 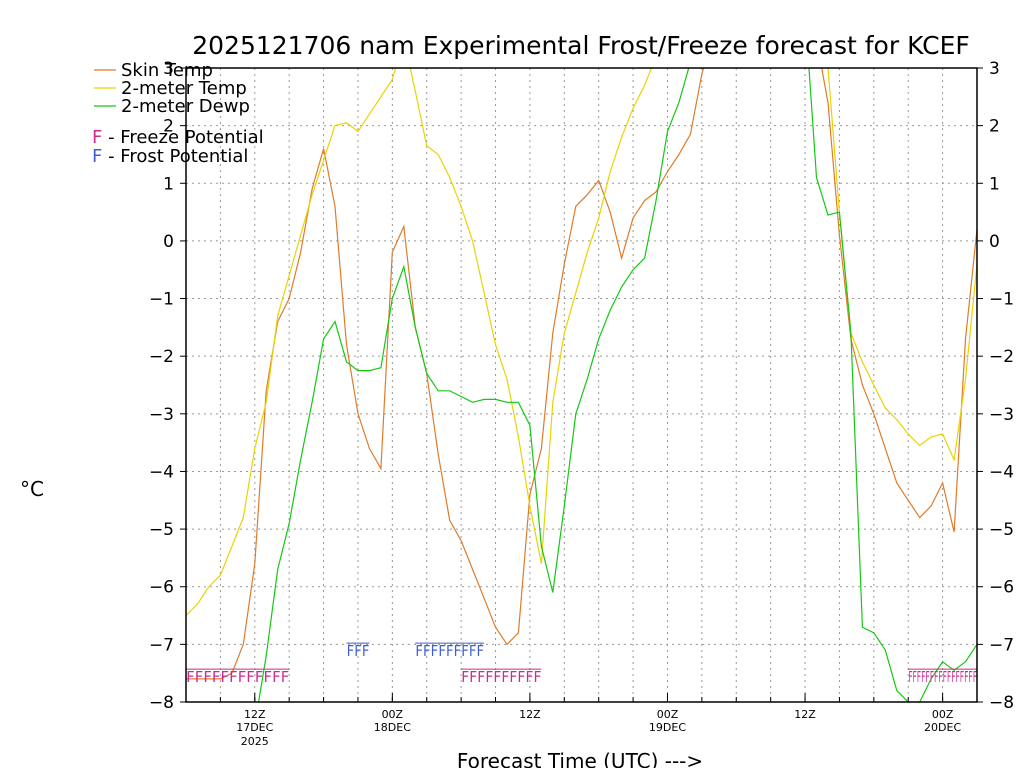 What do you see at coordinates (501, 677) in the screenshot?
I see `freeze-potential-marks: FFFFFFFFFF` at bounding box center [501, 677].